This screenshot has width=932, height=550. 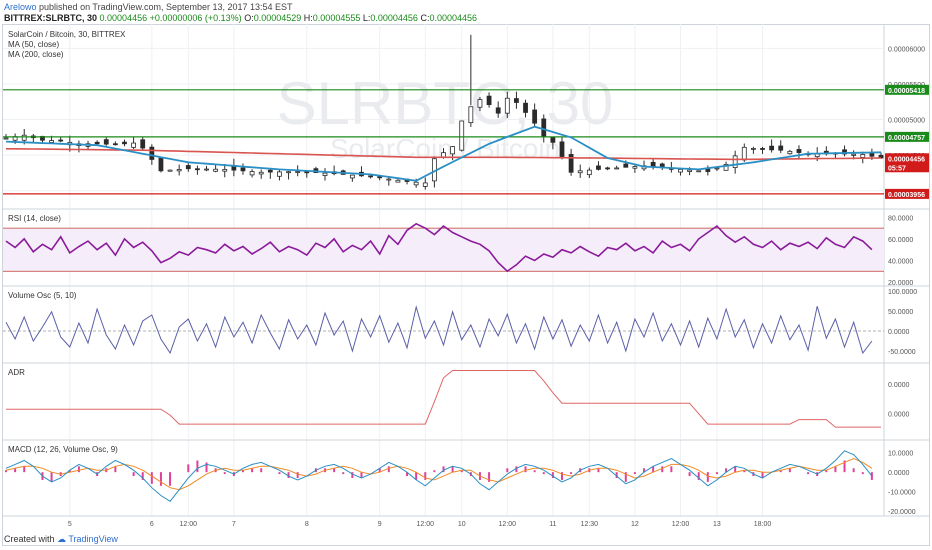 I want to click on price-tag, so click(x=907, y=193).